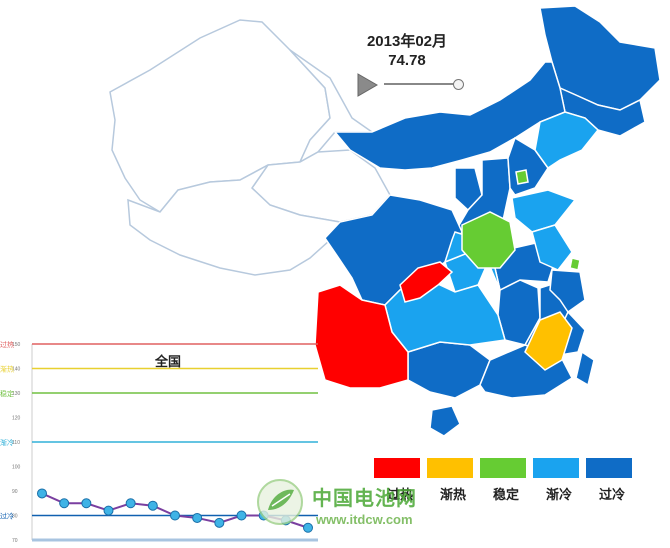  Describe the element at coordinates (559, 480) in the screenshot. I see `legend-item-cooling: 渐冷` at that location.